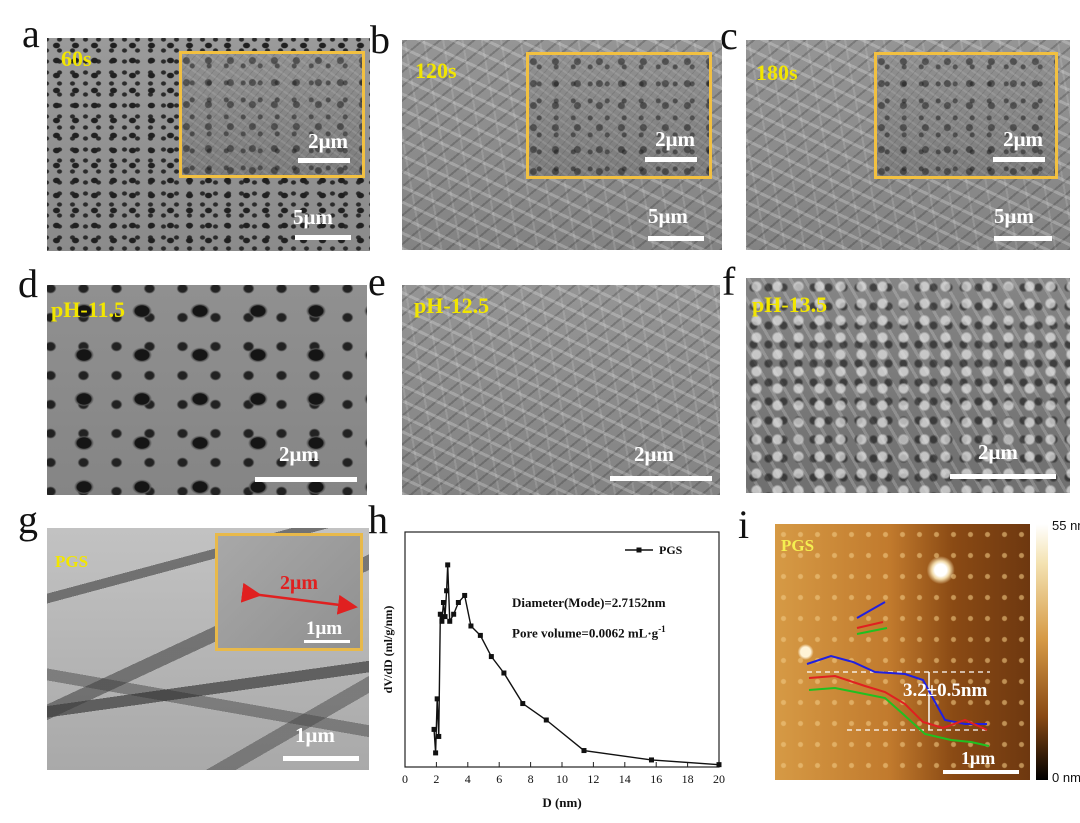 The image size is (1080, 823). What do you see at coordinates (299, 454) in the screenshot?
I see `scale-text-d: 2μm` at bounding box center [299, 454].